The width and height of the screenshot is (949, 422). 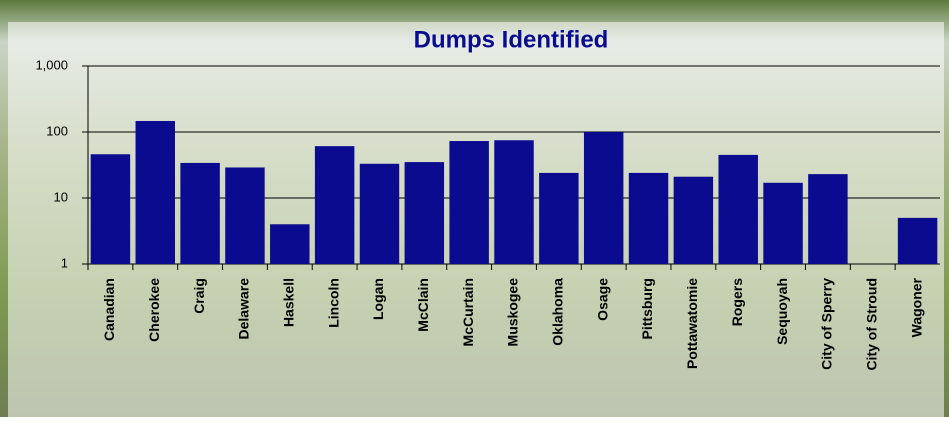 I want to click on x-tick-label: Sequoyah, so click(x=782, y=311).